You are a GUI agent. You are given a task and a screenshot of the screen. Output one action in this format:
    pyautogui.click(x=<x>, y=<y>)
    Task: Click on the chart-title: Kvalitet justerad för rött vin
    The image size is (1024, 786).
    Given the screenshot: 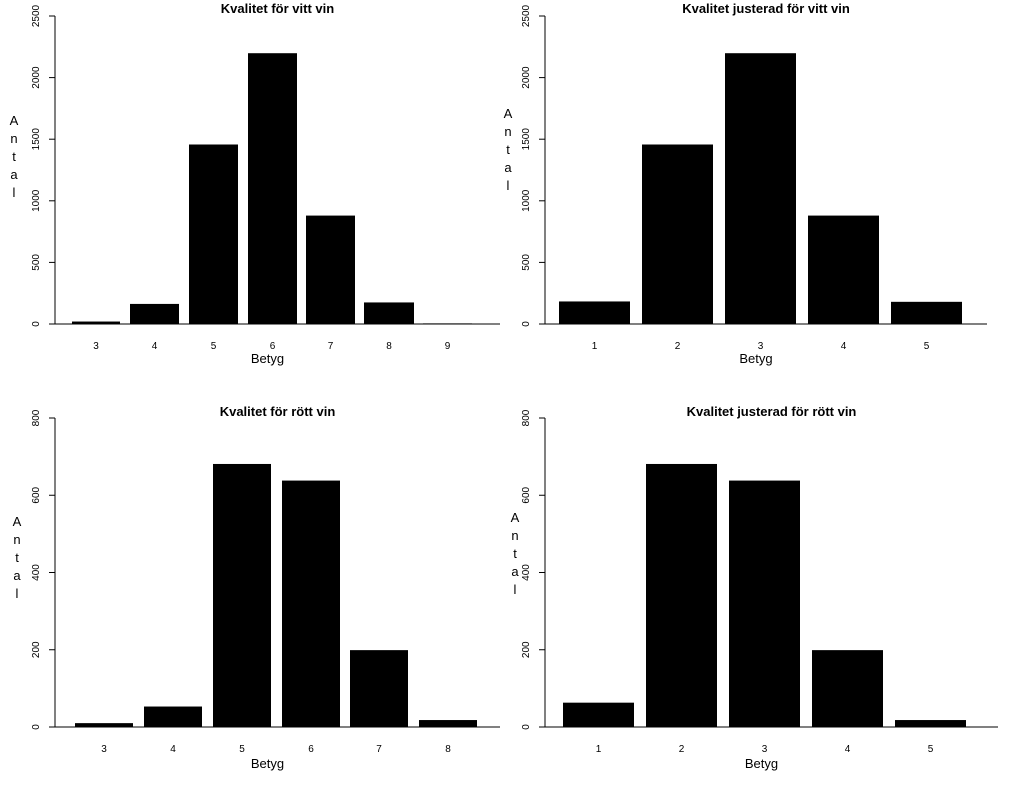 What is the action you would take?
    pyautogui.click(x=772, y=411)
    